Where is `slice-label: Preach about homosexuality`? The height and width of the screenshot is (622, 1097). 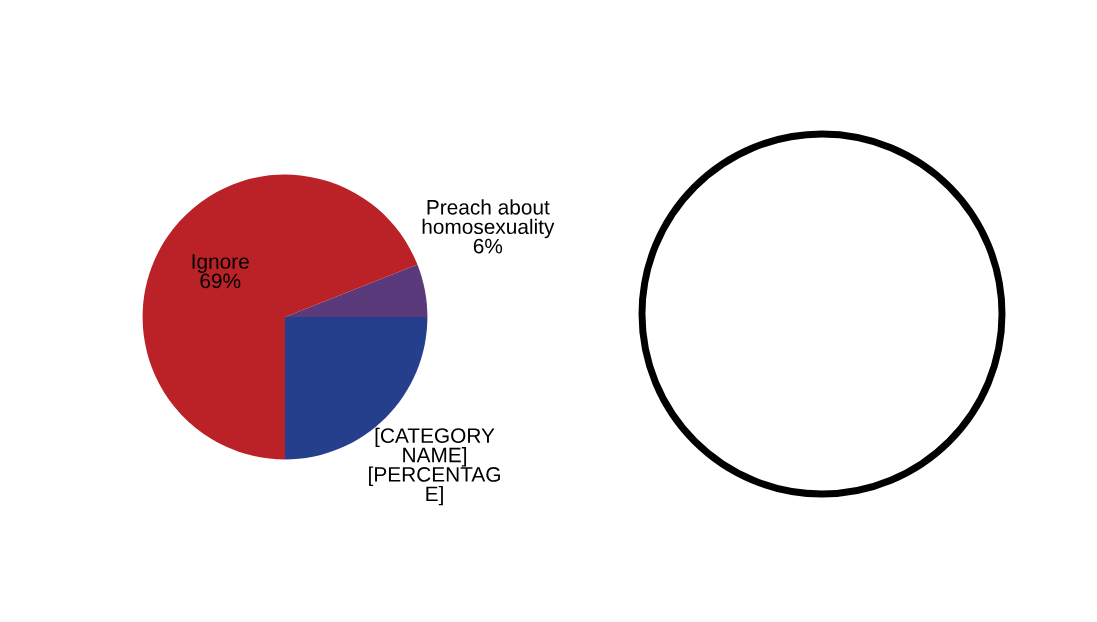 slice-label: Preach about homosexuality is located at coordinates (488, 219).